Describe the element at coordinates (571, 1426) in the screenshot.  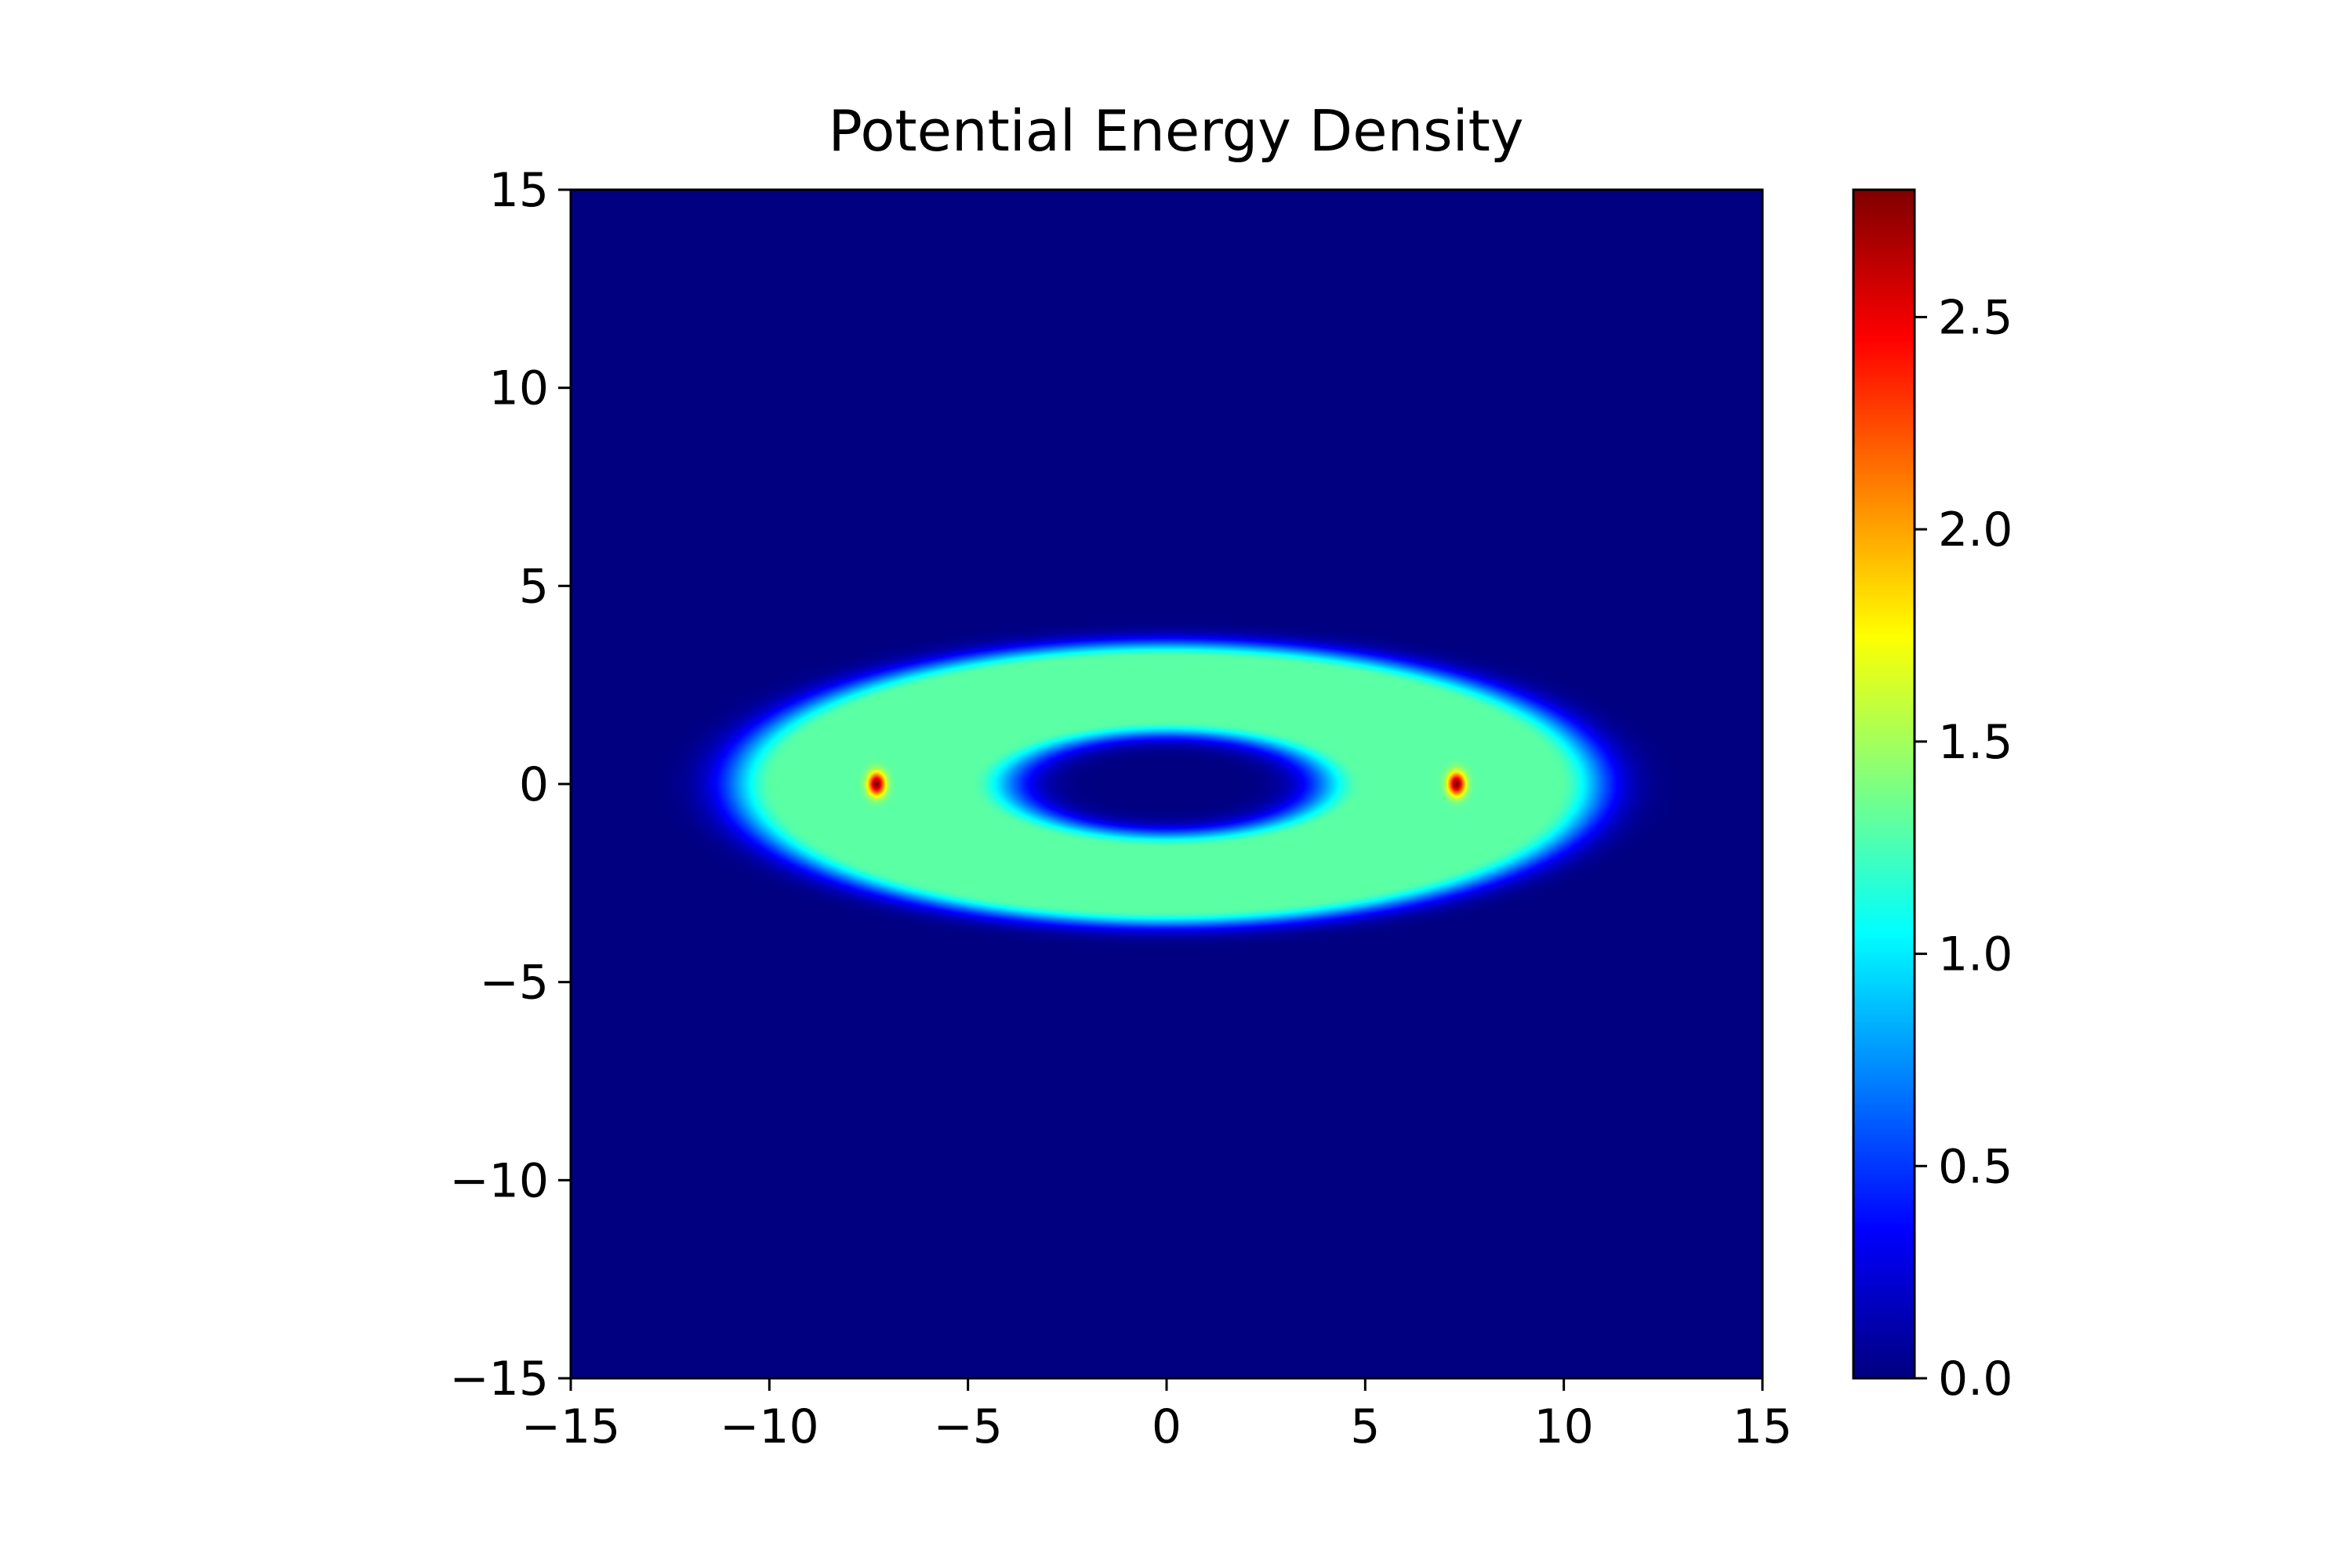
I see `x-tick-label: −15` at that location.